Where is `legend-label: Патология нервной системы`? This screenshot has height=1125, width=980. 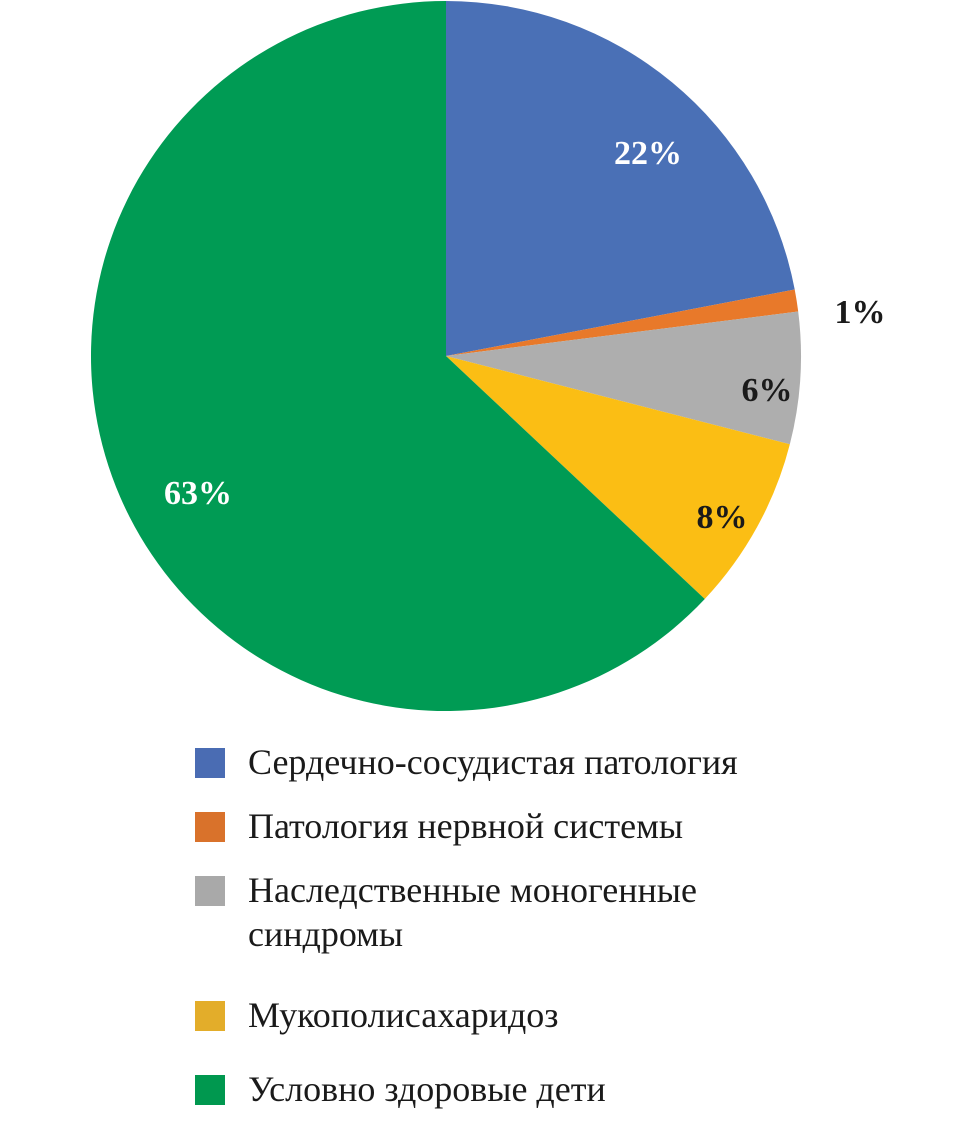
legend-label: Патология нервной системы is located at coordinates (466, 826).